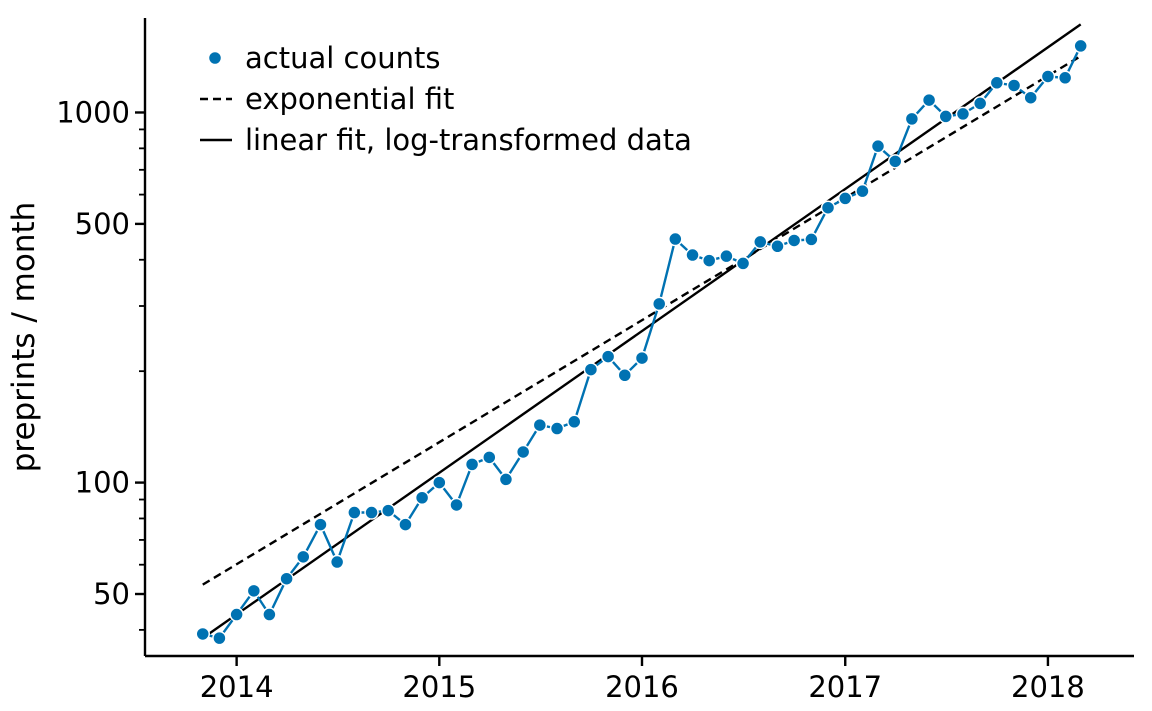 Image resolution: width=1152 pixels, height=711 pixels. I want to click on legend-label-exponential-fit: exponential fit, so click(349, 99).